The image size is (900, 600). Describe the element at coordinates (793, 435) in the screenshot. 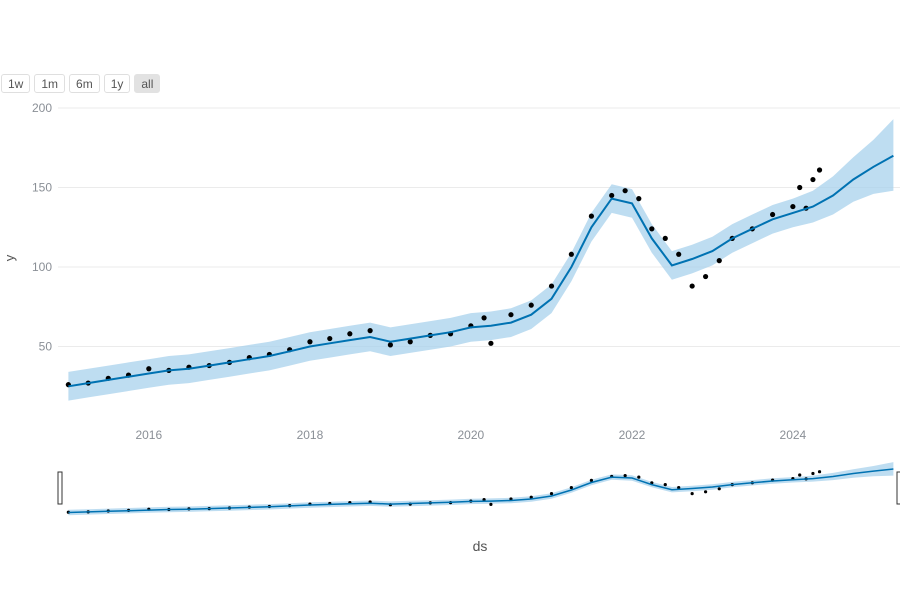

I see `x-tick-label: 2024` at that location.